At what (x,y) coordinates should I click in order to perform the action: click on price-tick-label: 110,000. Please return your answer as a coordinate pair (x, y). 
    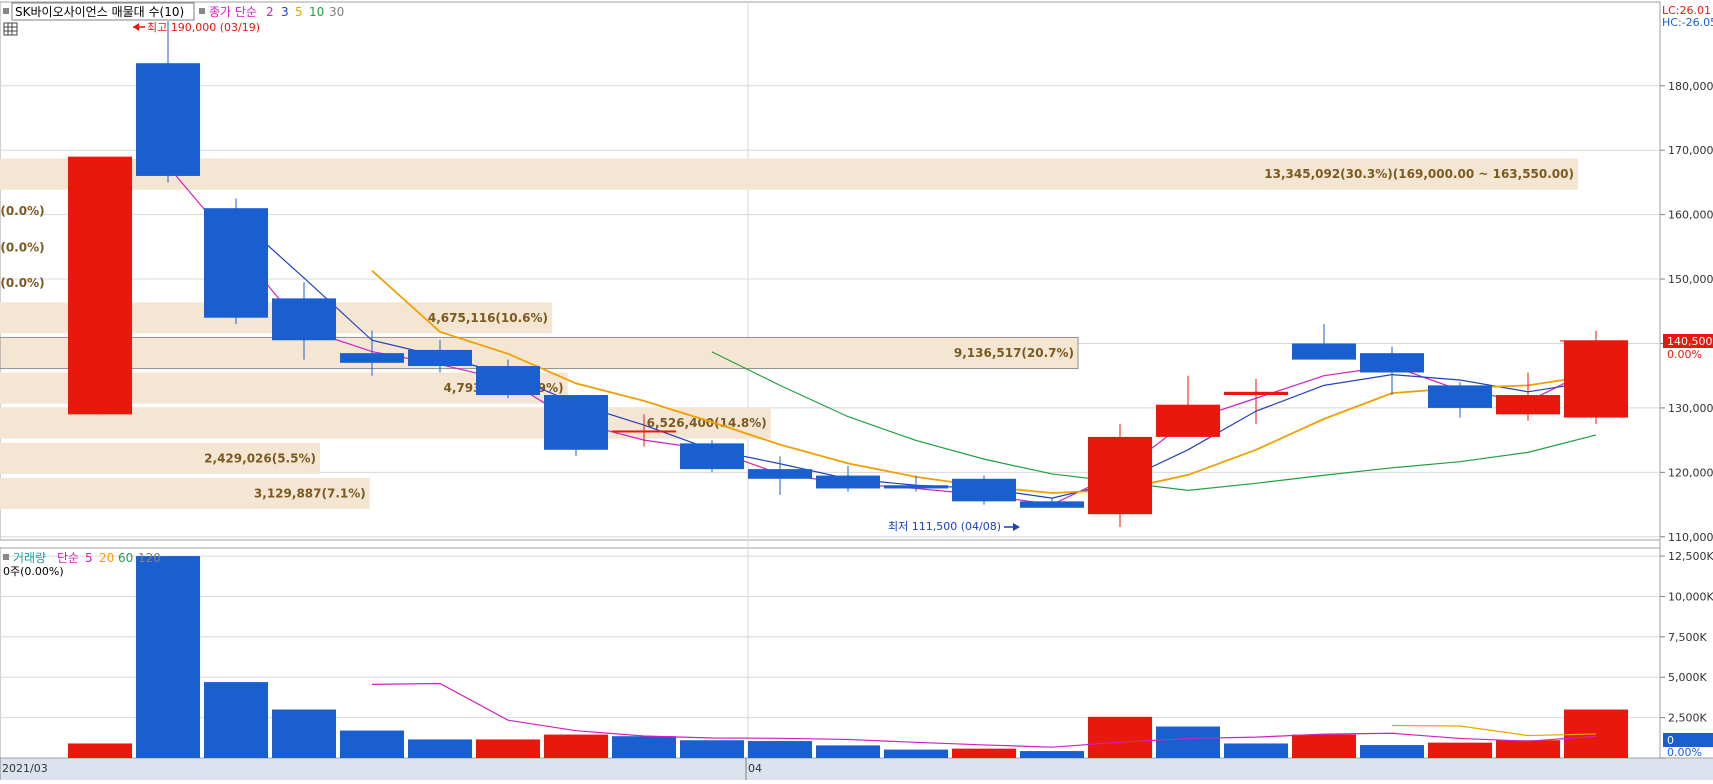
    Looking at the image, I should click on (1690, 537).